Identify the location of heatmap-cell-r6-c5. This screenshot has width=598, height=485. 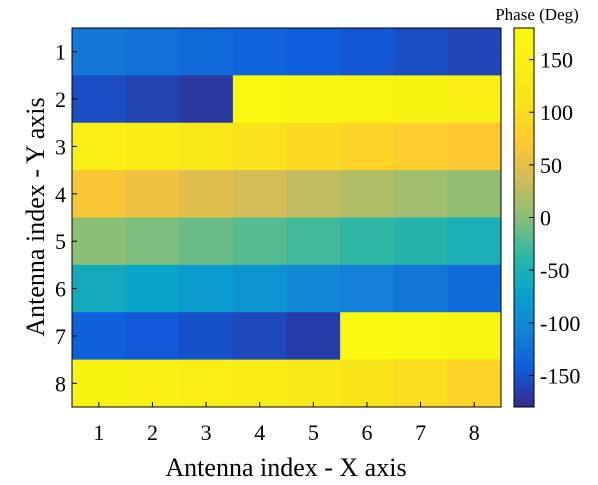
(313, 288).